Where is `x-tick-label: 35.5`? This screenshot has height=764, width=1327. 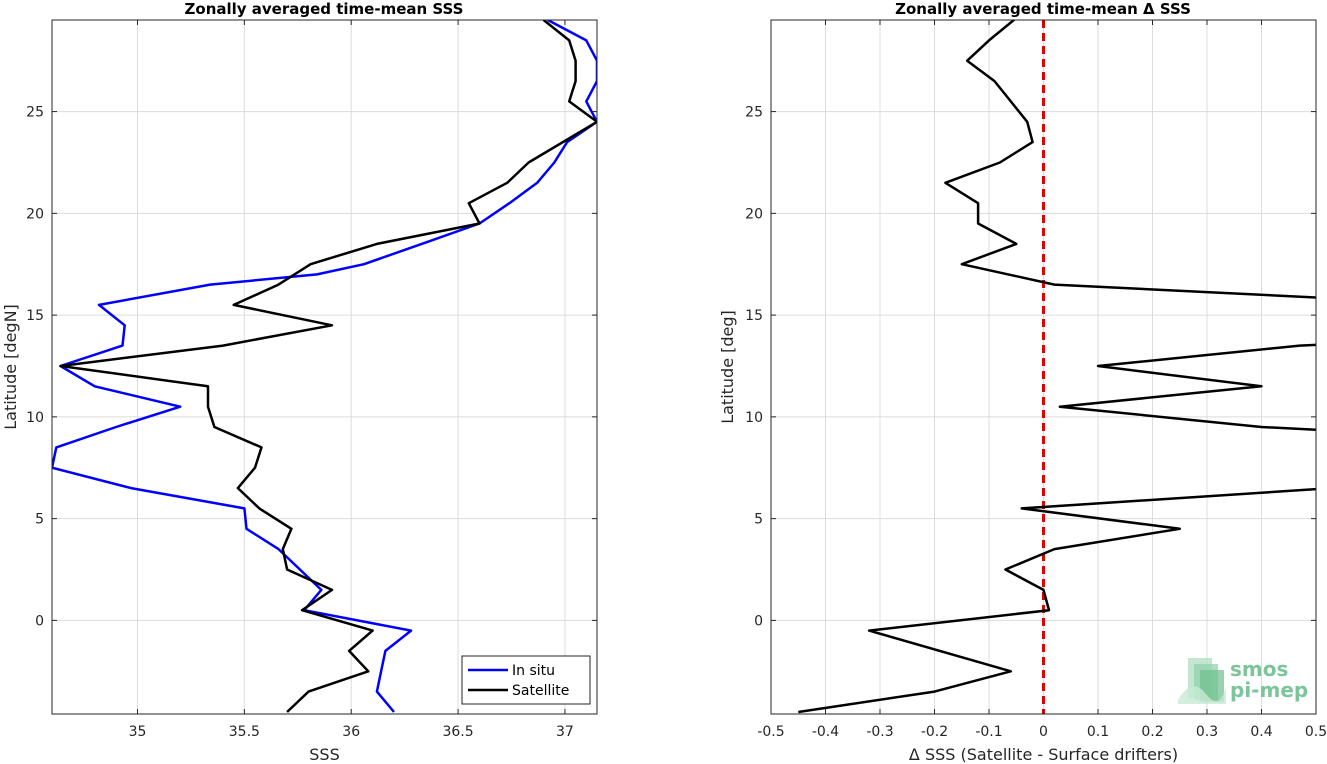
x-tick-label: 35.5 is located at coordinates (244, 732).